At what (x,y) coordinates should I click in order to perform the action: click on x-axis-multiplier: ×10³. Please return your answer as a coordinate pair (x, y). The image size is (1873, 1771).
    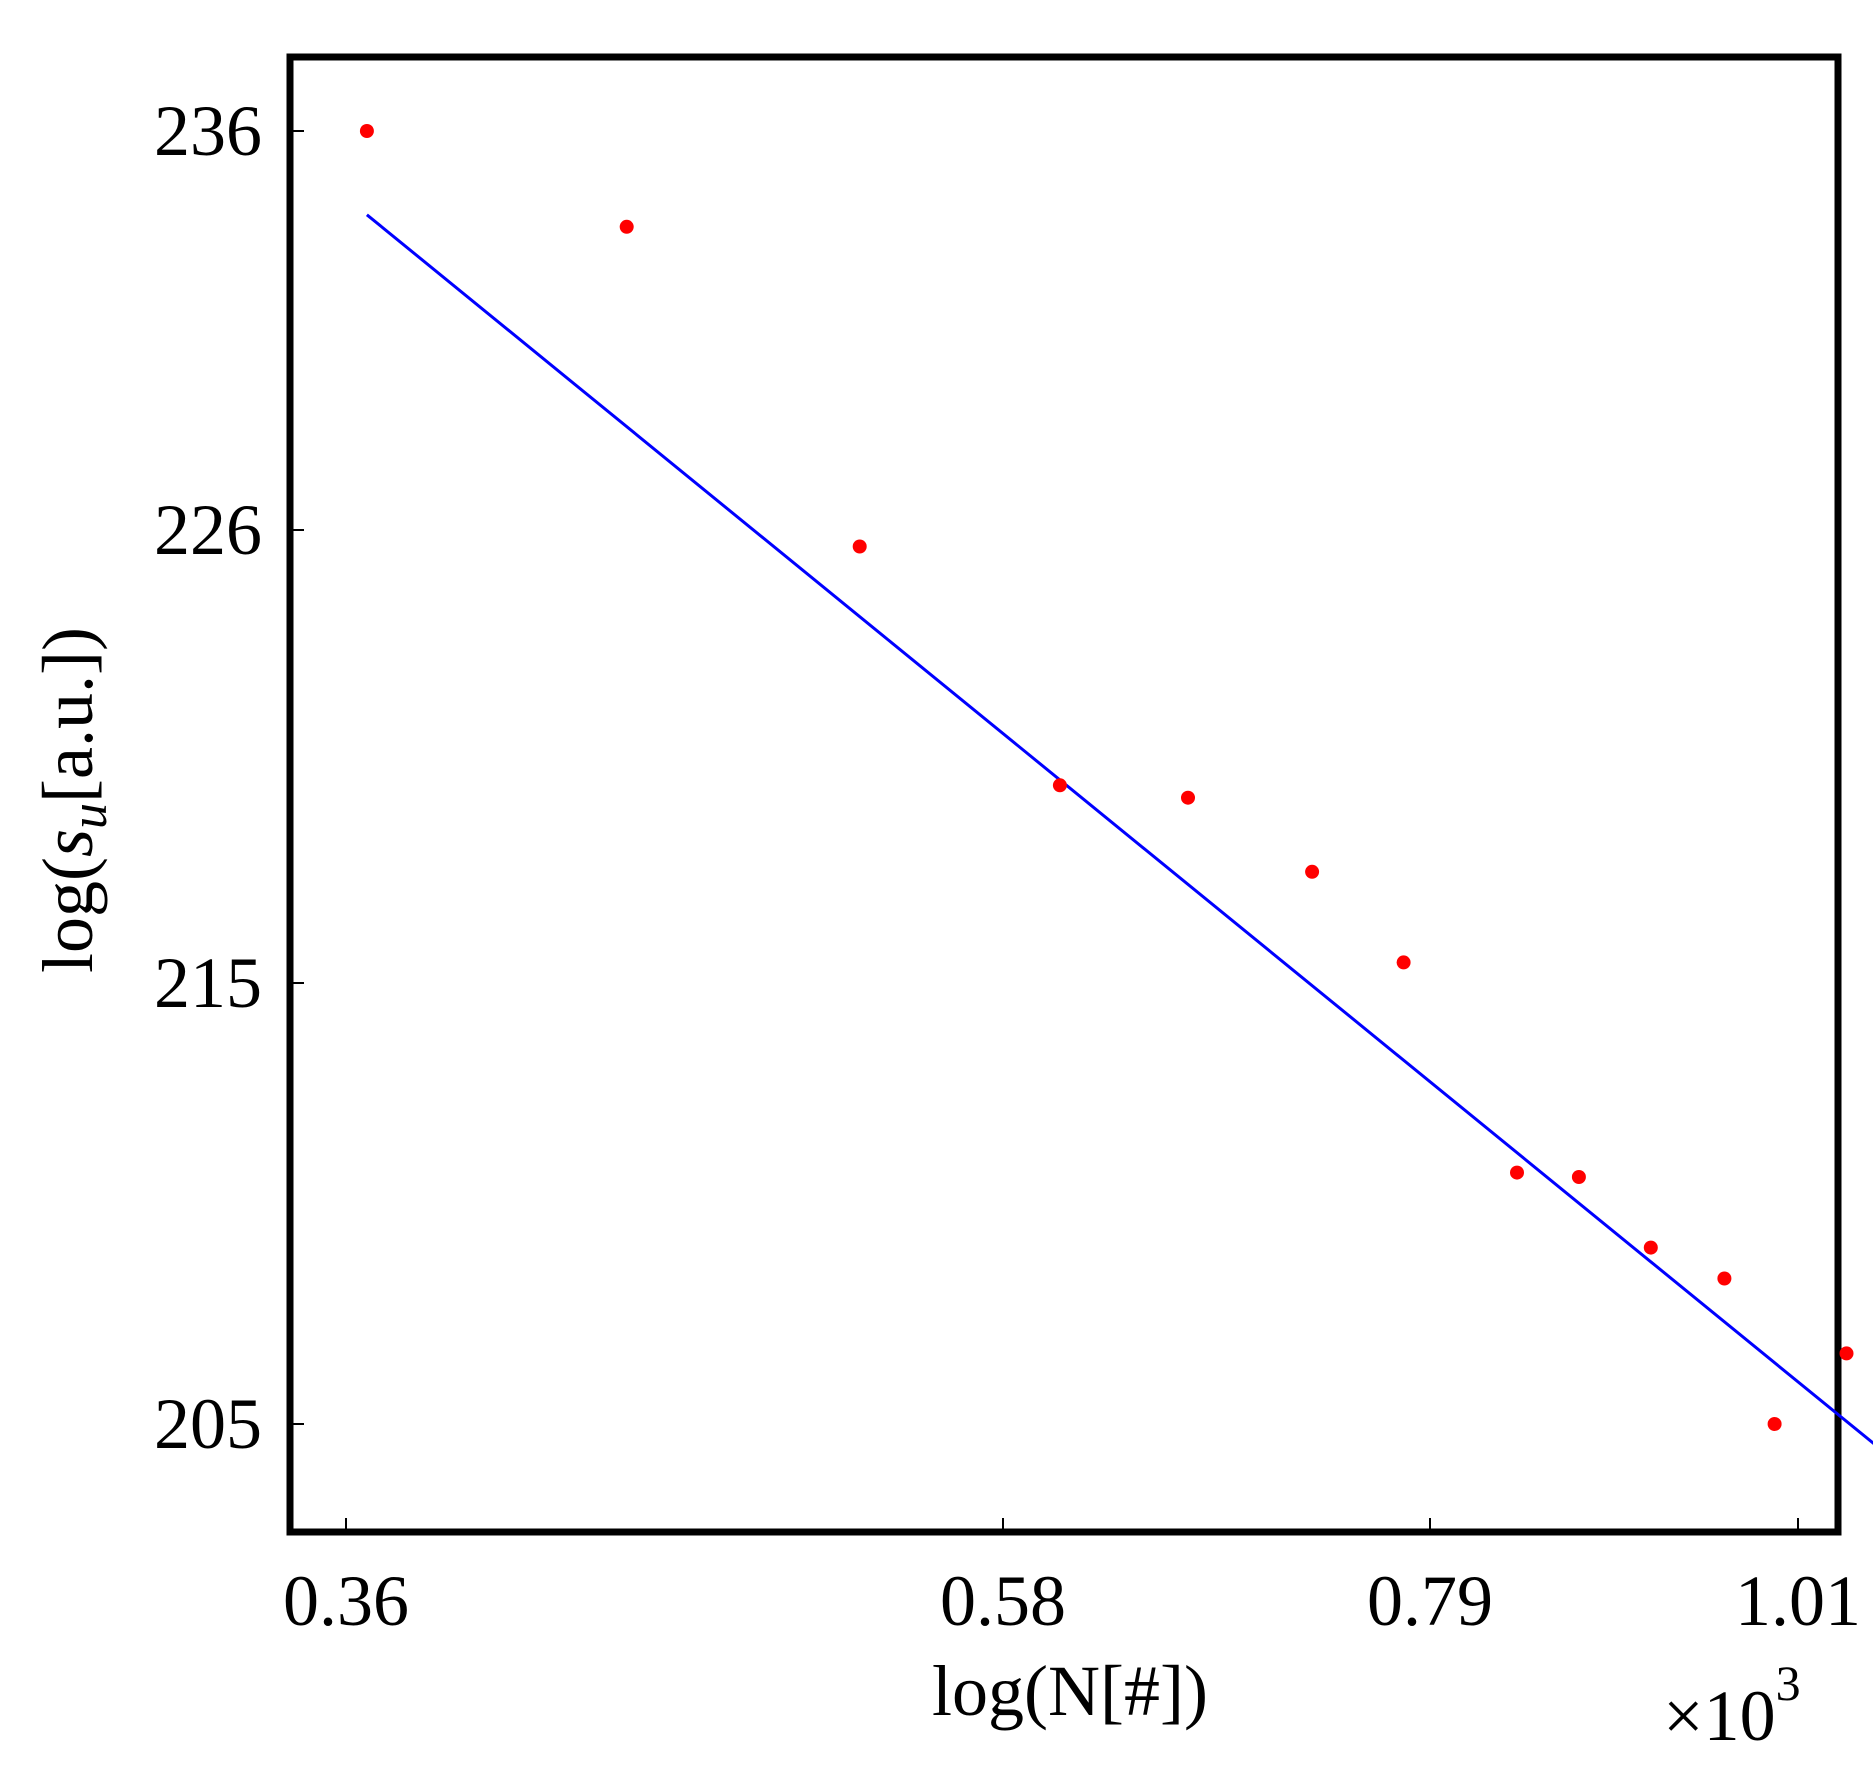
    Looking at the image, I should click on (1732, 1705).